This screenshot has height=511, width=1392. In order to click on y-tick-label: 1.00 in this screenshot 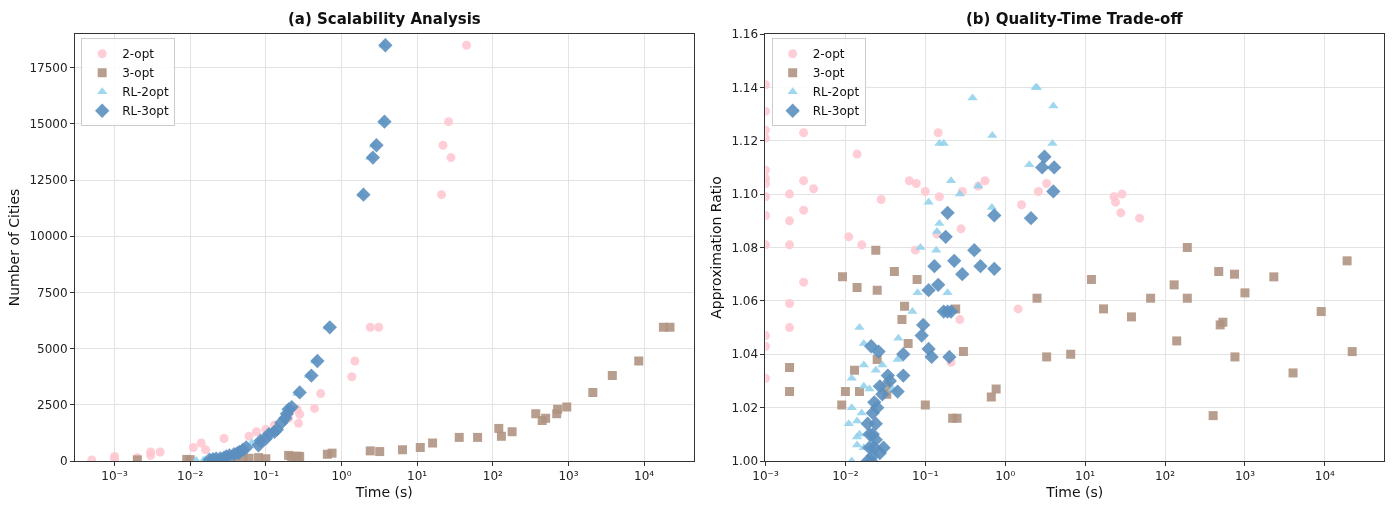, I will do `click(745, 461)`.